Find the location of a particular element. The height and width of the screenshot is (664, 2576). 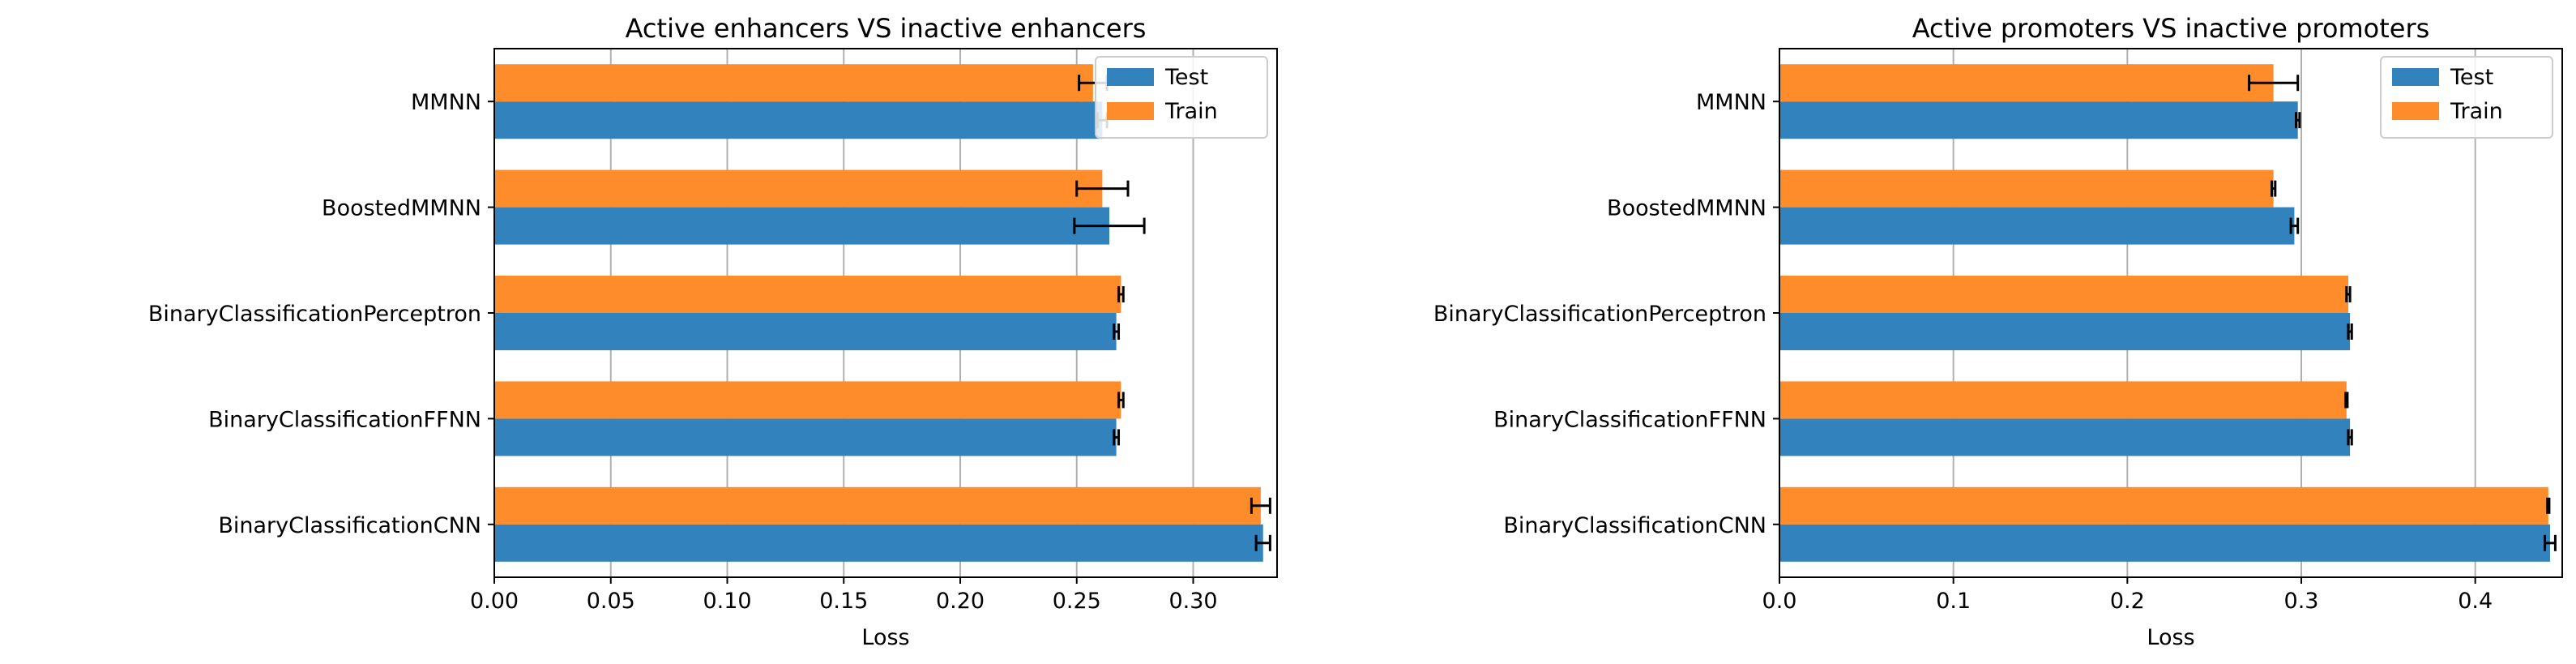

x-tick-label: 0.2 is located at coordinates (2127, 601).